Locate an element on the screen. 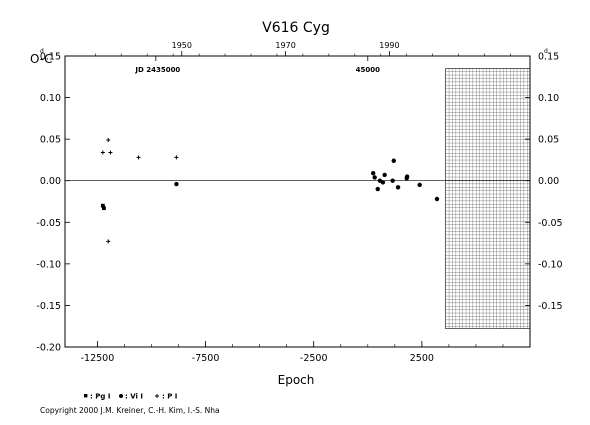  jd-tick-label: 45000 is located at coordinates (368, 70).